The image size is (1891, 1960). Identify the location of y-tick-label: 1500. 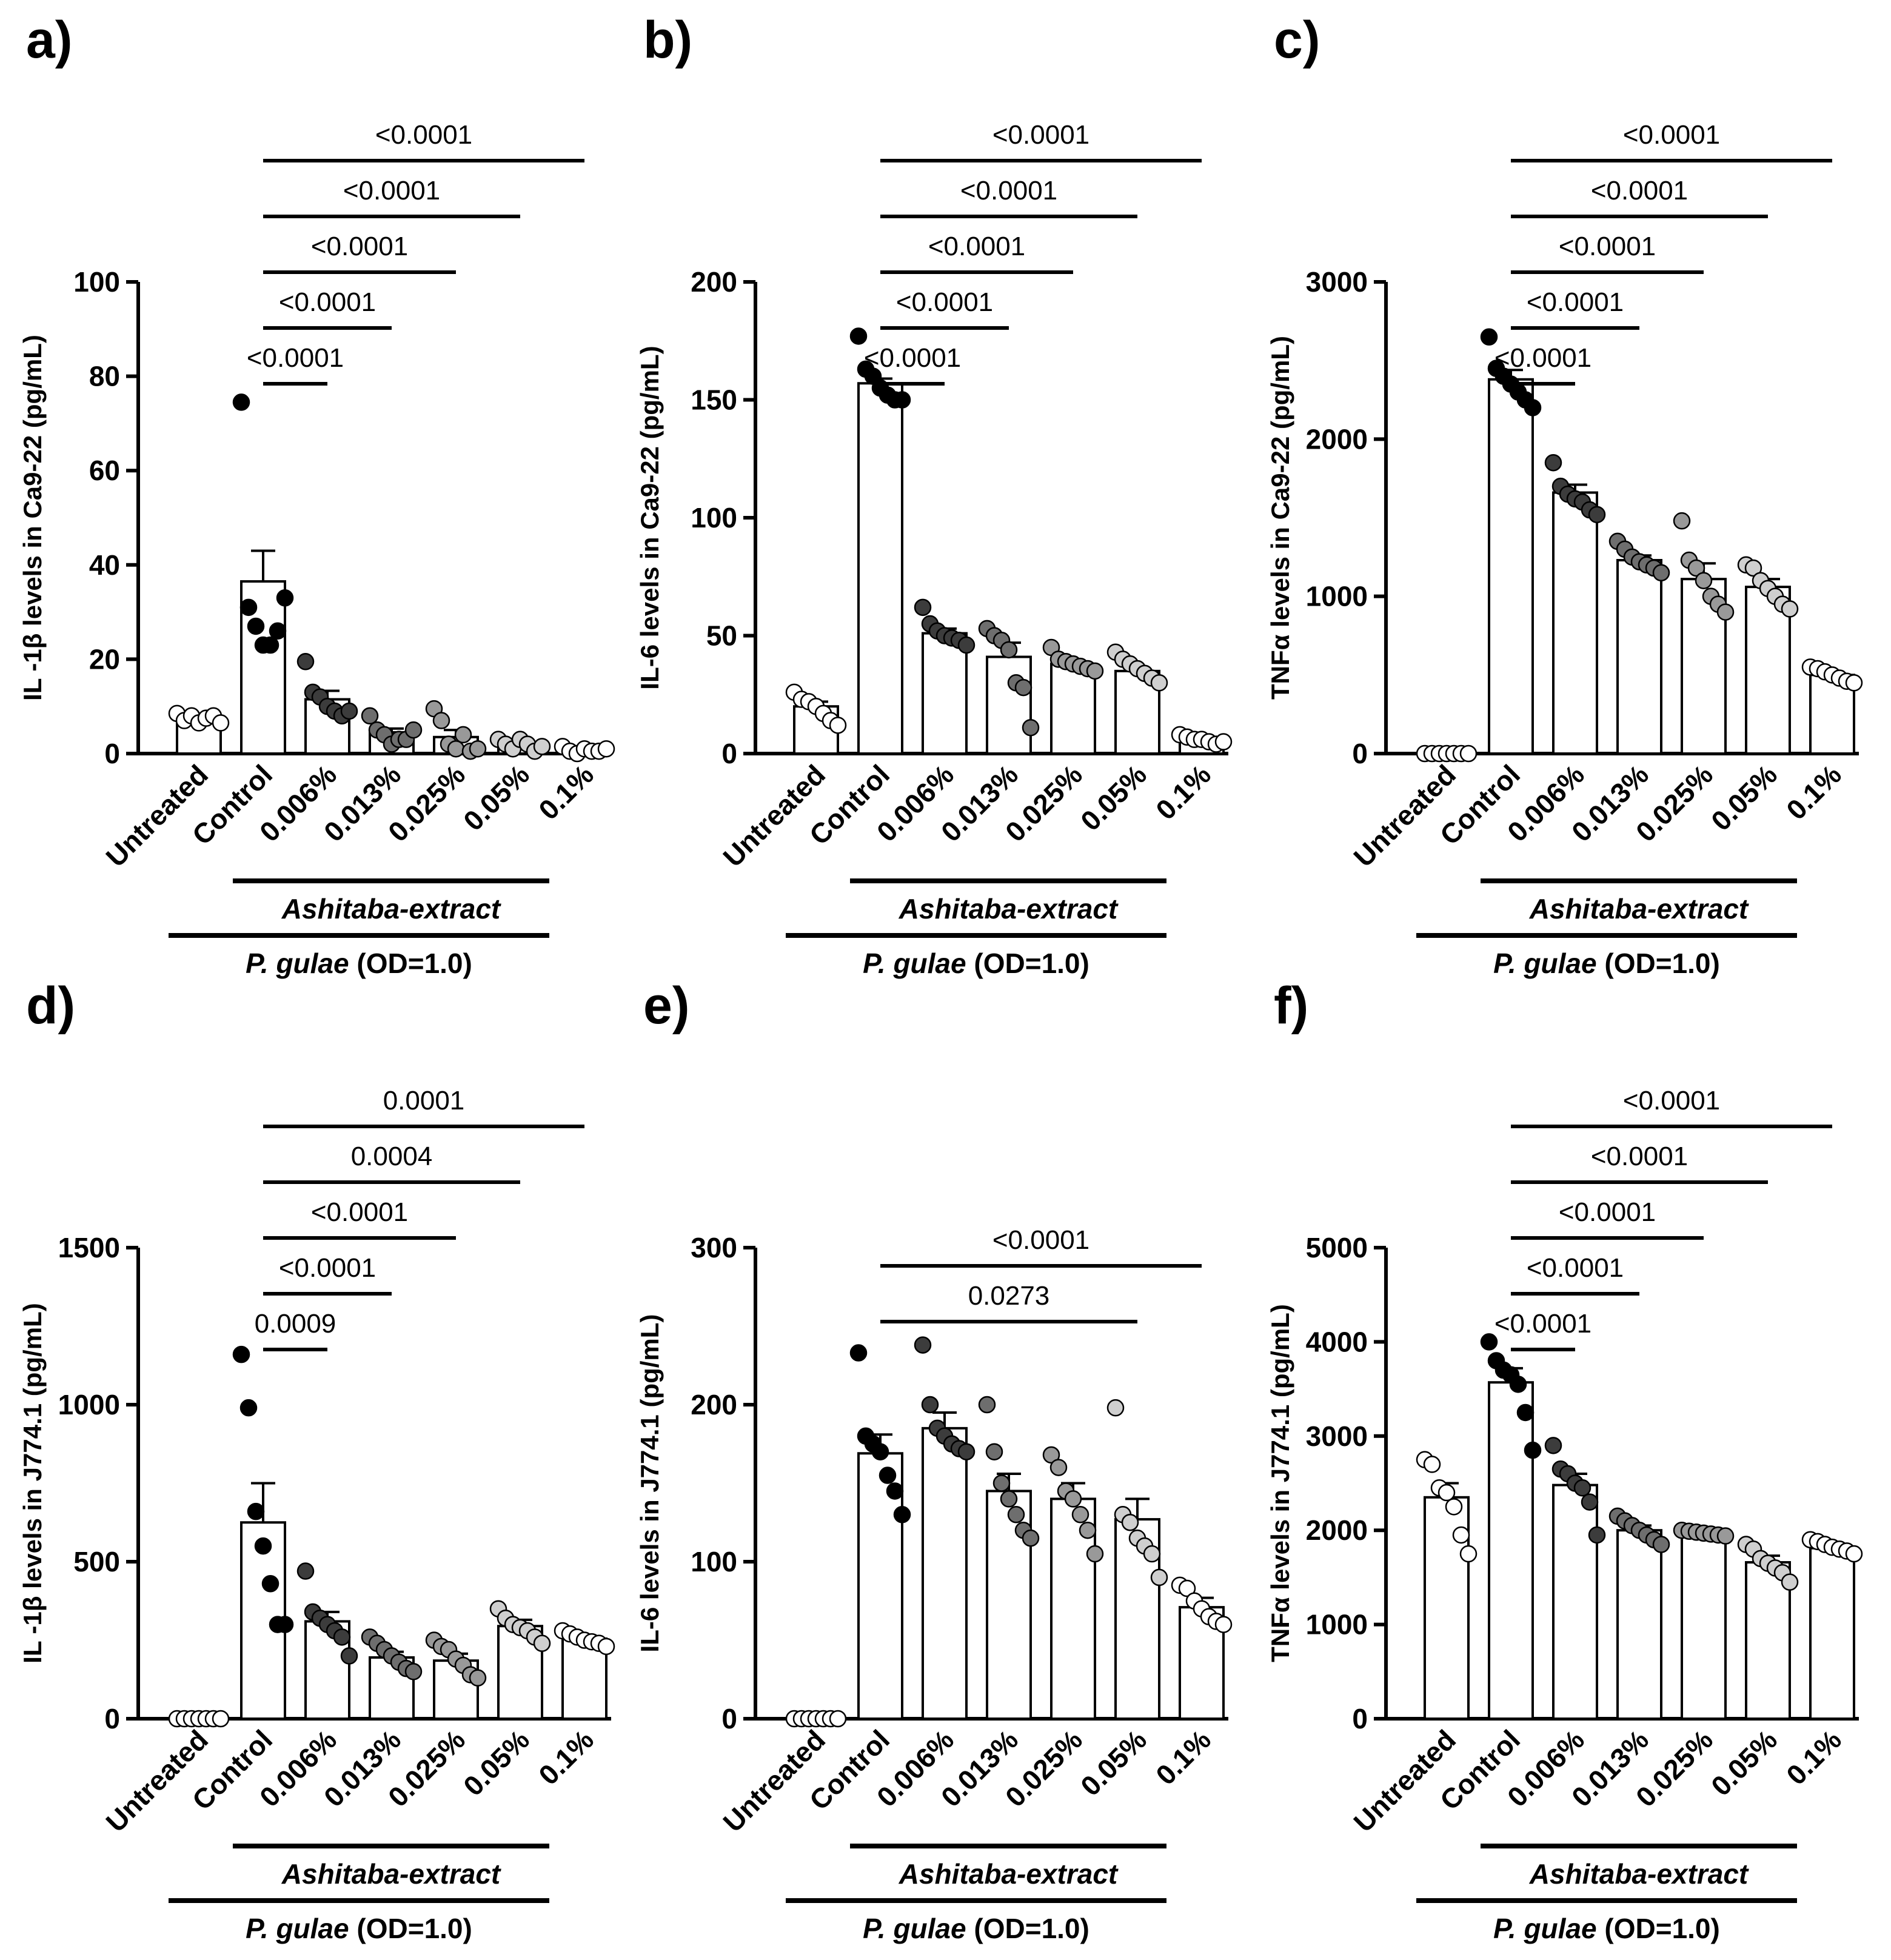
(89, 1247).